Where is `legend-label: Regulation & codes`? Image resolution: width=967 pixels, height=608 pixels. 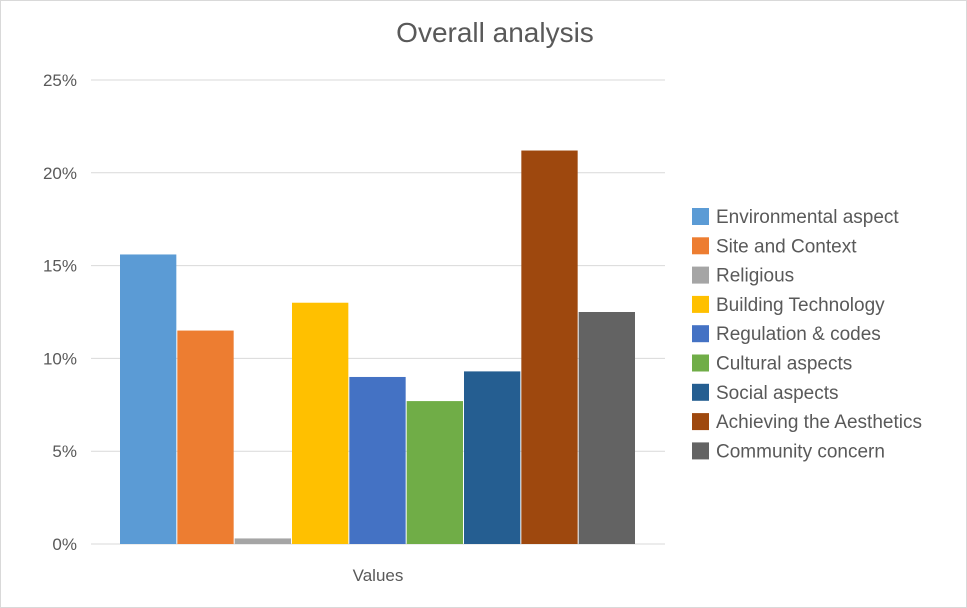
legend-label: Regulation & codes is located at coordinates (798, 334).